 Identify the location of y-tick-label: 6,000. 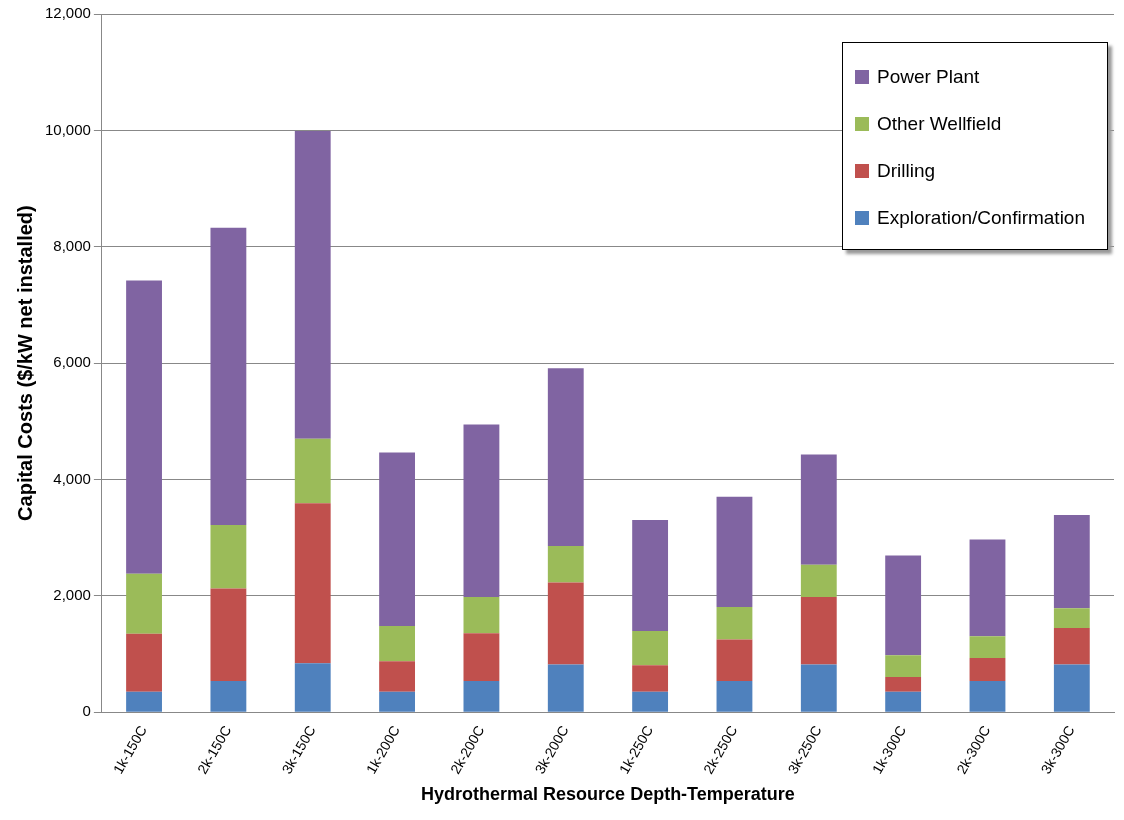
(72, 362).